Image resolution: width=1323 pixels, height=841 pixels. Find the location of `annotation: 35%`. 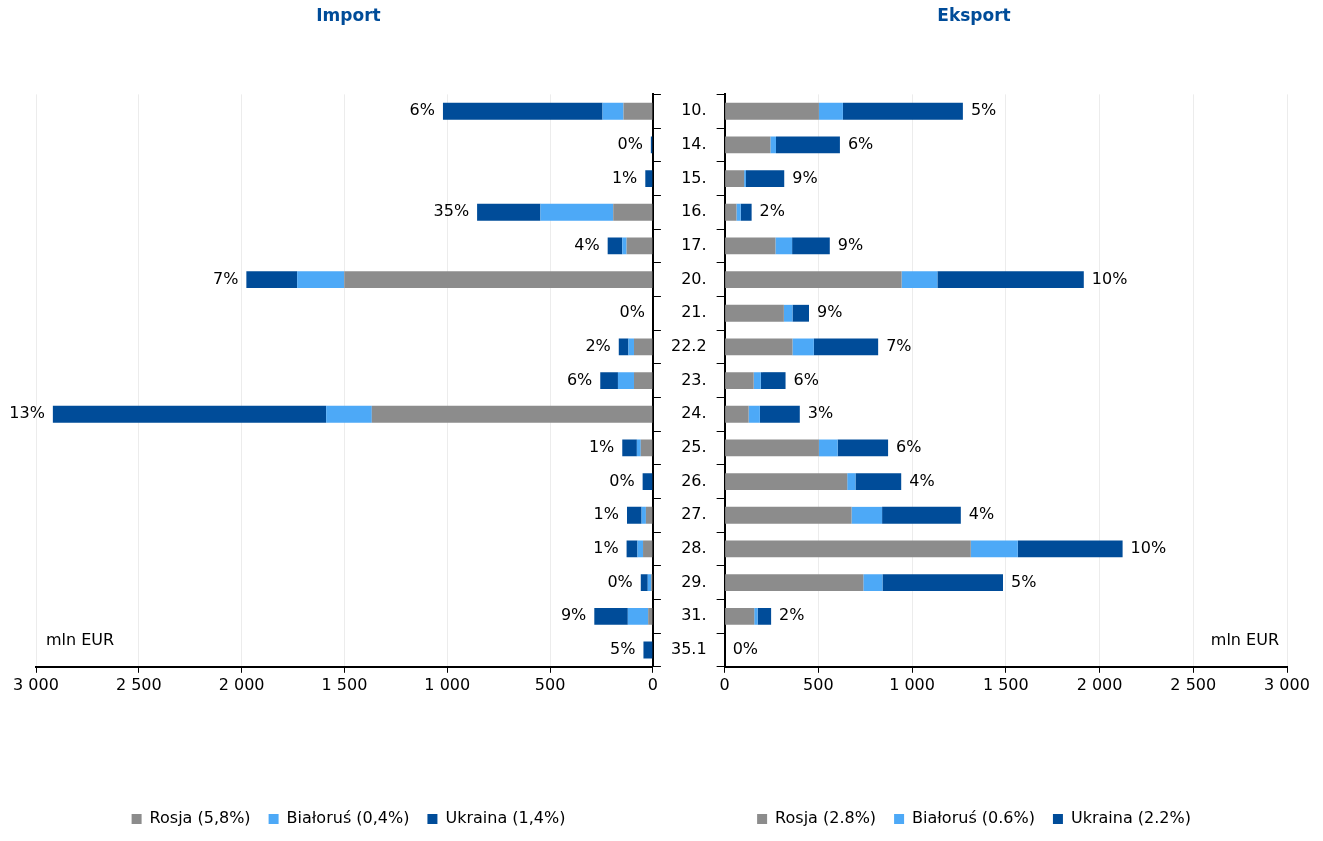

annotation: 35% is located at coordinates (451, 211).